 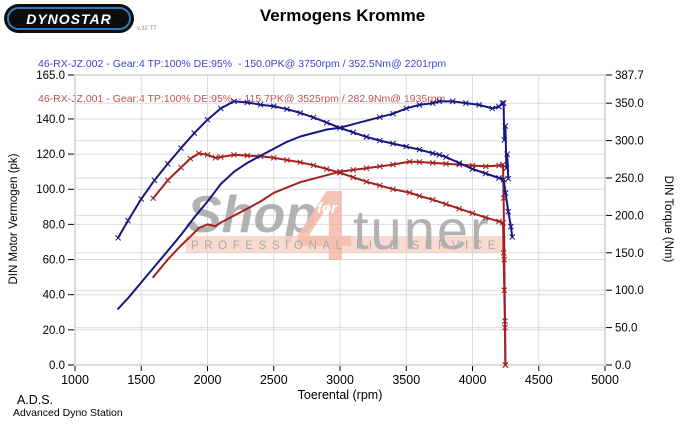 What do you see at coordinates (141, 380) in the screenshot?
I see `x-tick-label: 1500` at bounding box center [141, 380].